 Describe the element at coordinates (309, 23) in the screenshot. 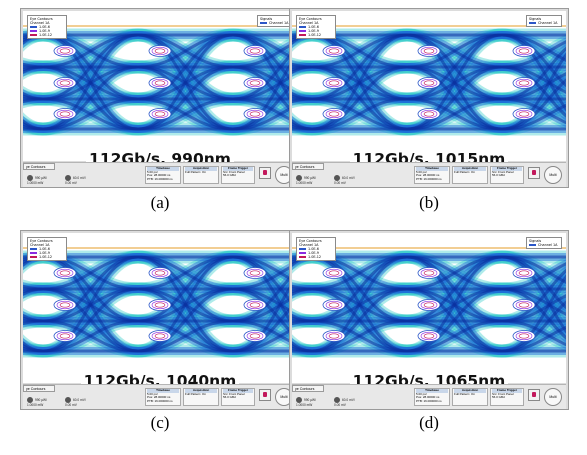

I see `legend-channel: Channel 1A` at that location.